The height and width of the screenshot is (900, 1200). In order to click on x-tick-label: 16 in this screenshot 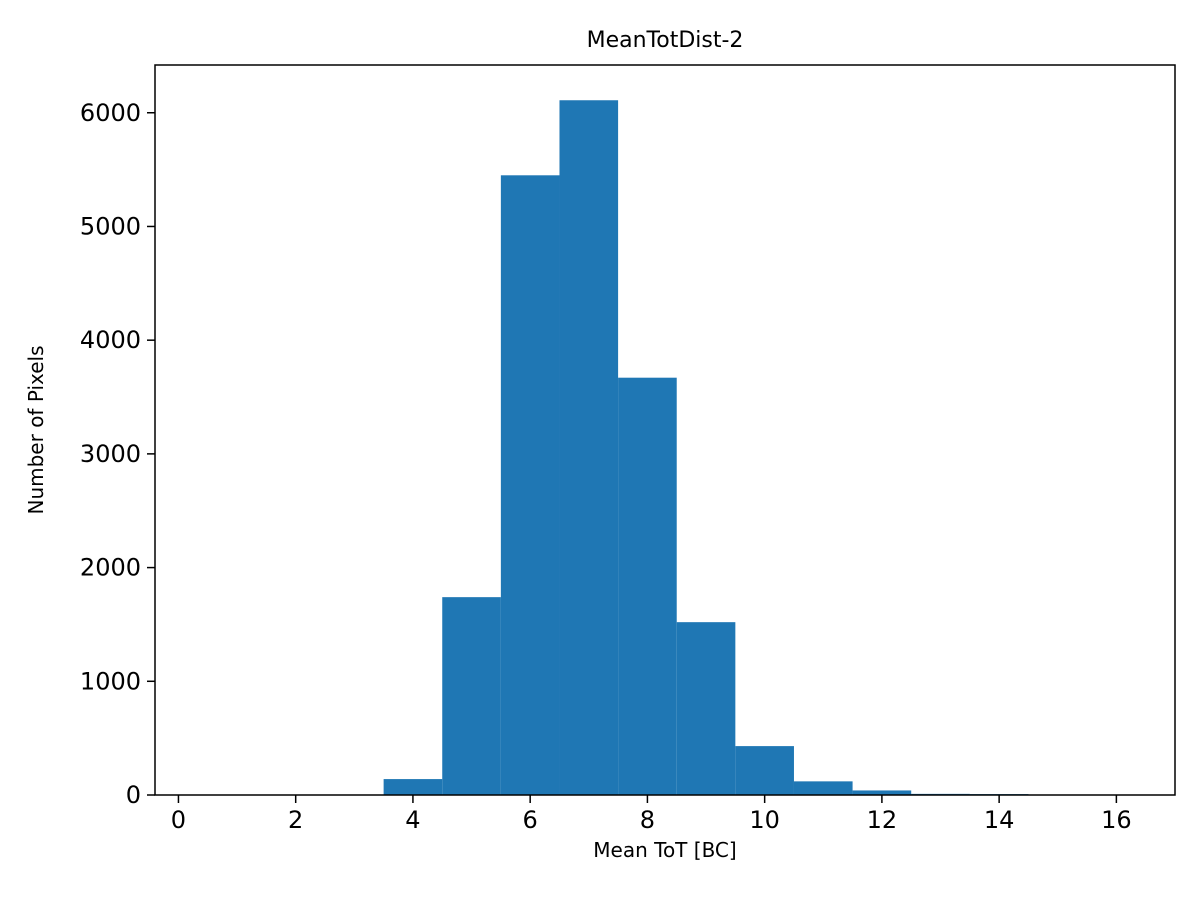, I will do `click(1116, 820)`.